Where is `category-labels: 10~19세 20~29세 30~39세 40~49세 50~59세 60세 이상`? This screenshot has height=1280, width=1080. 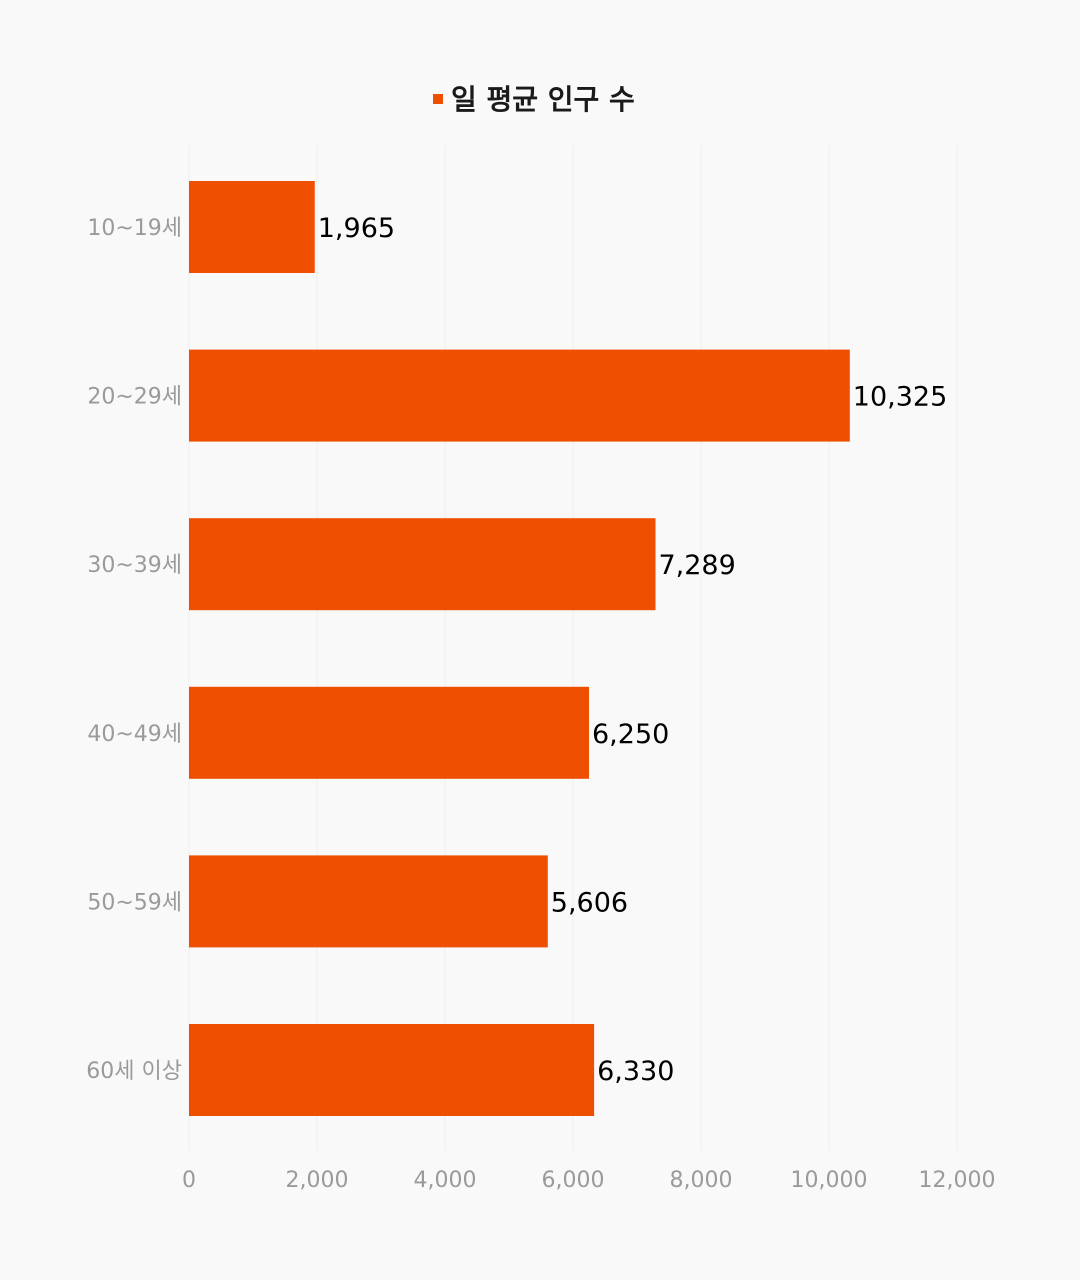 category-labels: 10~19세 20~29세 30~39세 40~49세 50~59세 60세 이상 is located at coordinates (134, 650).